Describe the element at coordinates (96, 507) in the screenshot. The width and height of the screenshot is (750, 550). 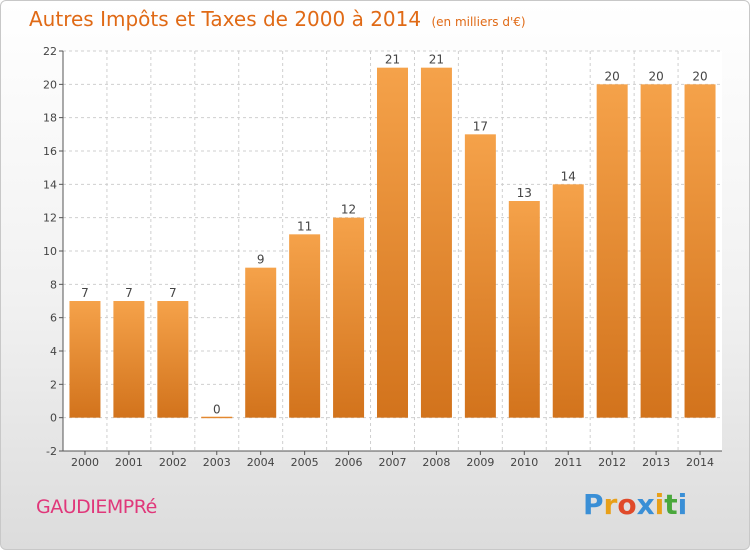
I see `commune-name: GAUDIEMPRé` at that location.